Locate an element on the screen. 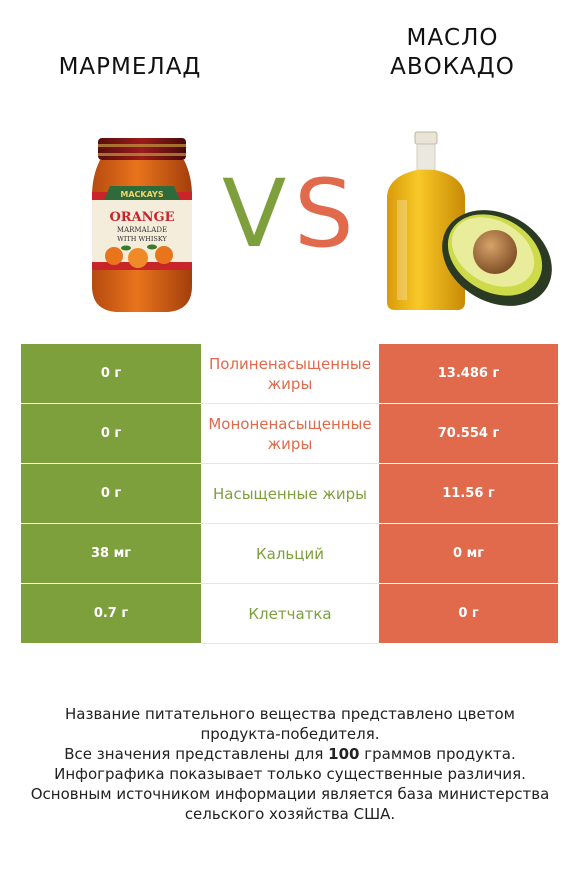 This screenshot has height=874, width=580. table-row: 38 мг Кальций 0 мг is located at coordinates (289, 554).